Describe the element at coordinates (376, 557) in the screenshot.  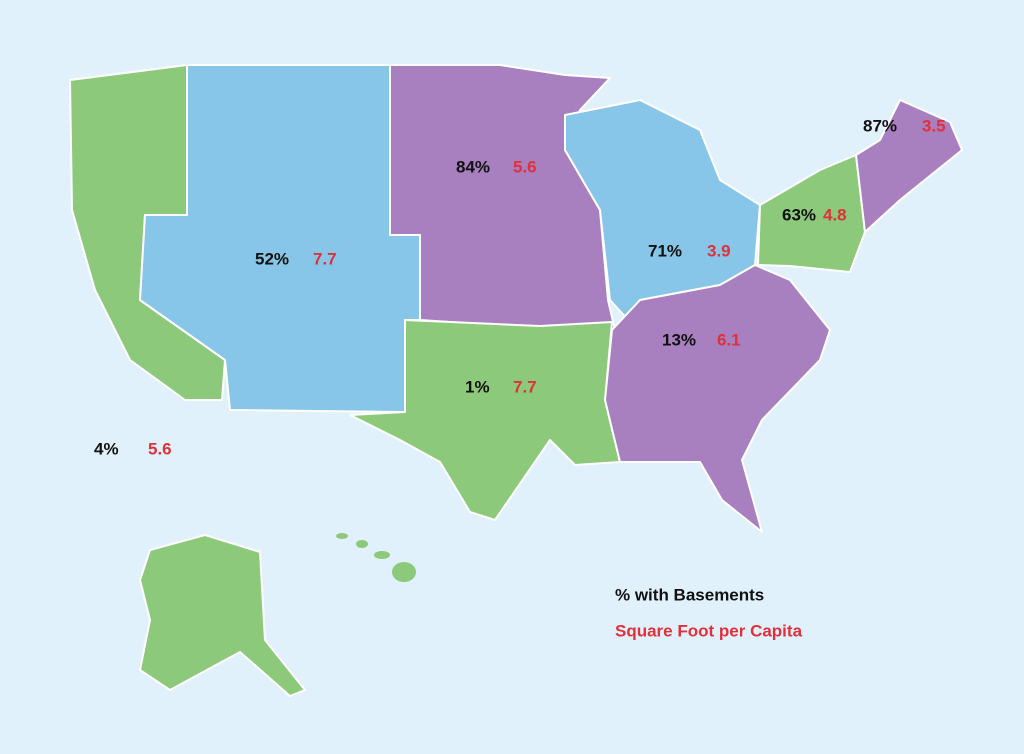
I see `hawaii` at that location.